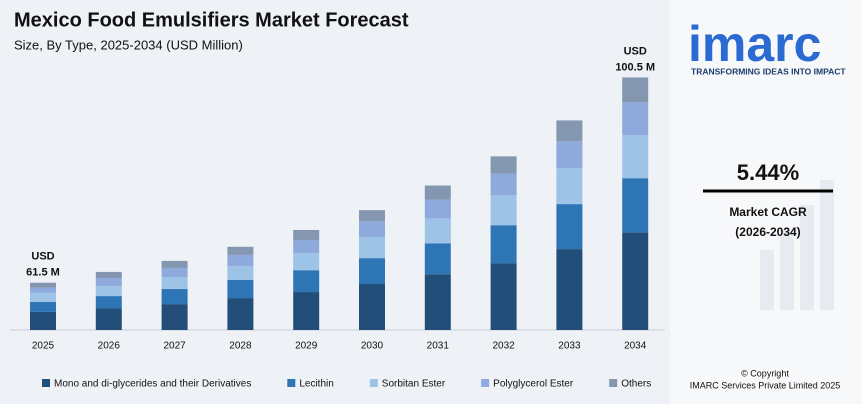  I want to click on x-tick-label: 2031, so click(438, 346).